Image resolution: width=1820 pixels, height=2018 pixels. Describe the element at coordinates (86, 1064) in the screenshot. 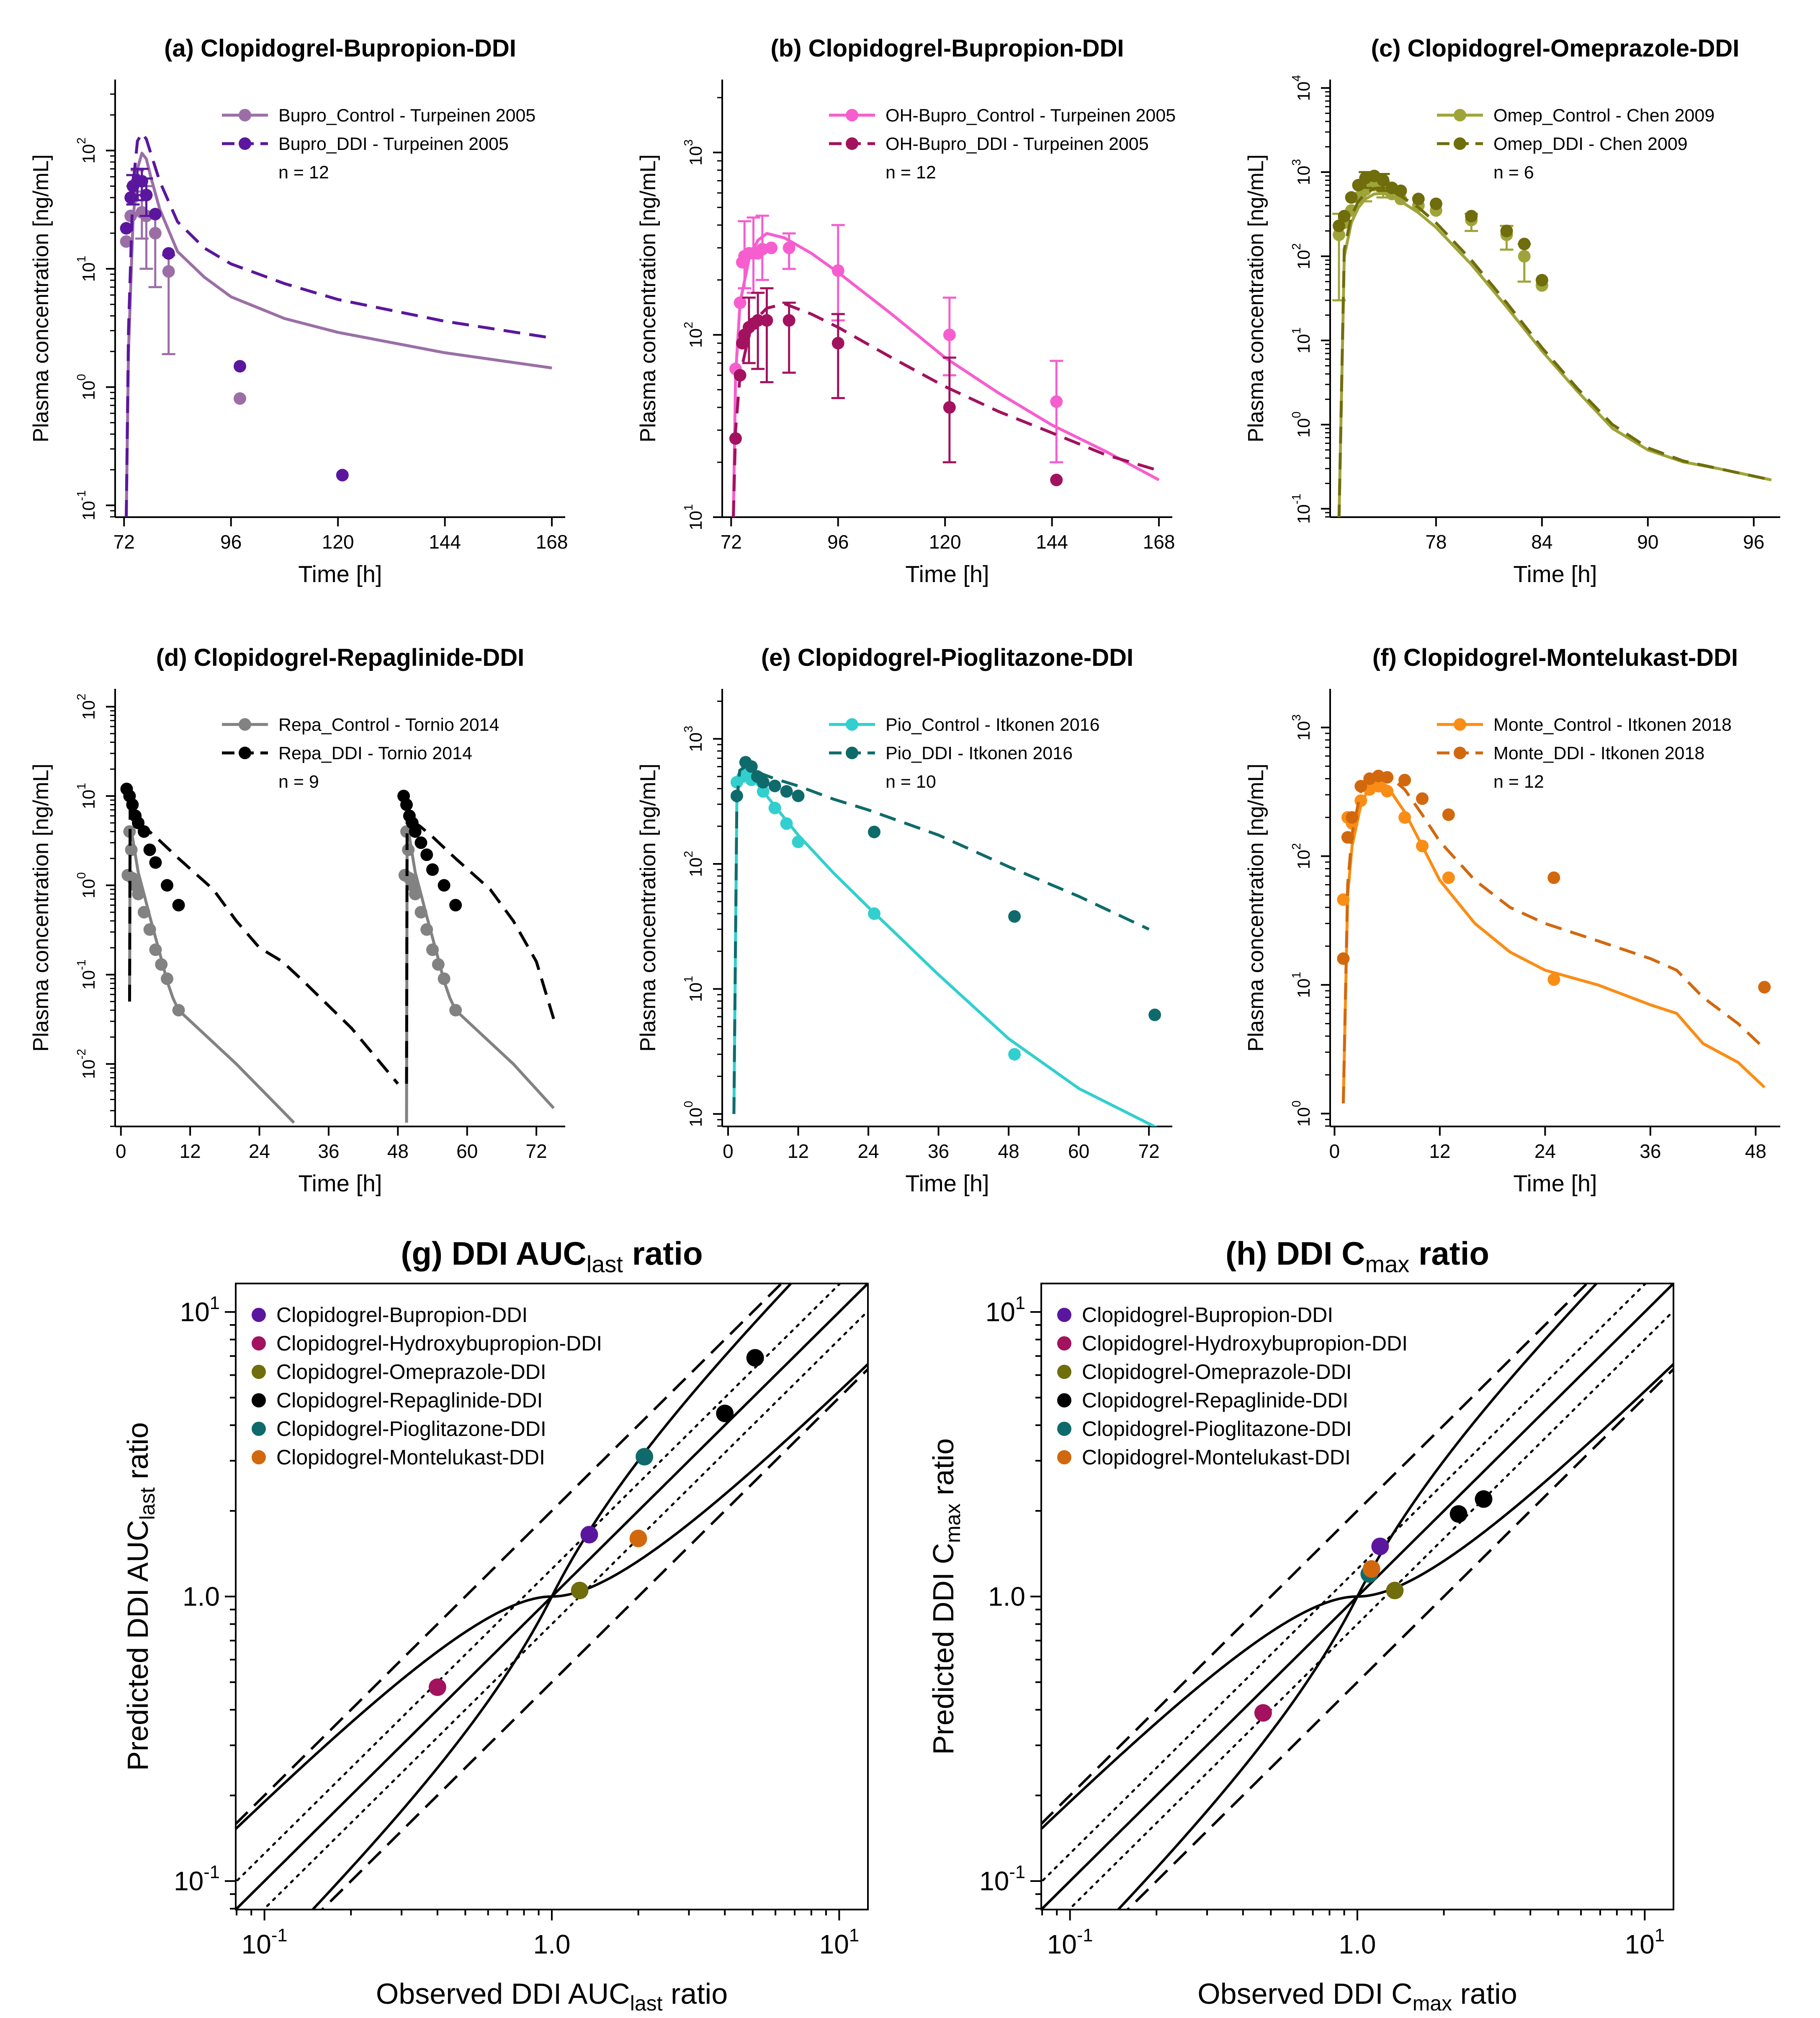

I see `y-tick-label: 10-2` at that location.